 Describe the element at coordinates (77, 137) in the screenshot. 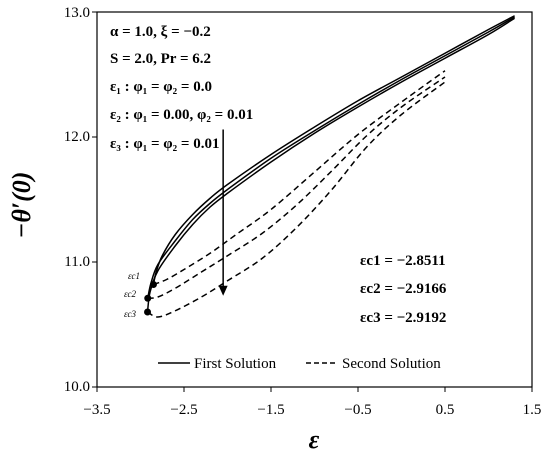

I see `y-tick-label: 12.0` at that location.